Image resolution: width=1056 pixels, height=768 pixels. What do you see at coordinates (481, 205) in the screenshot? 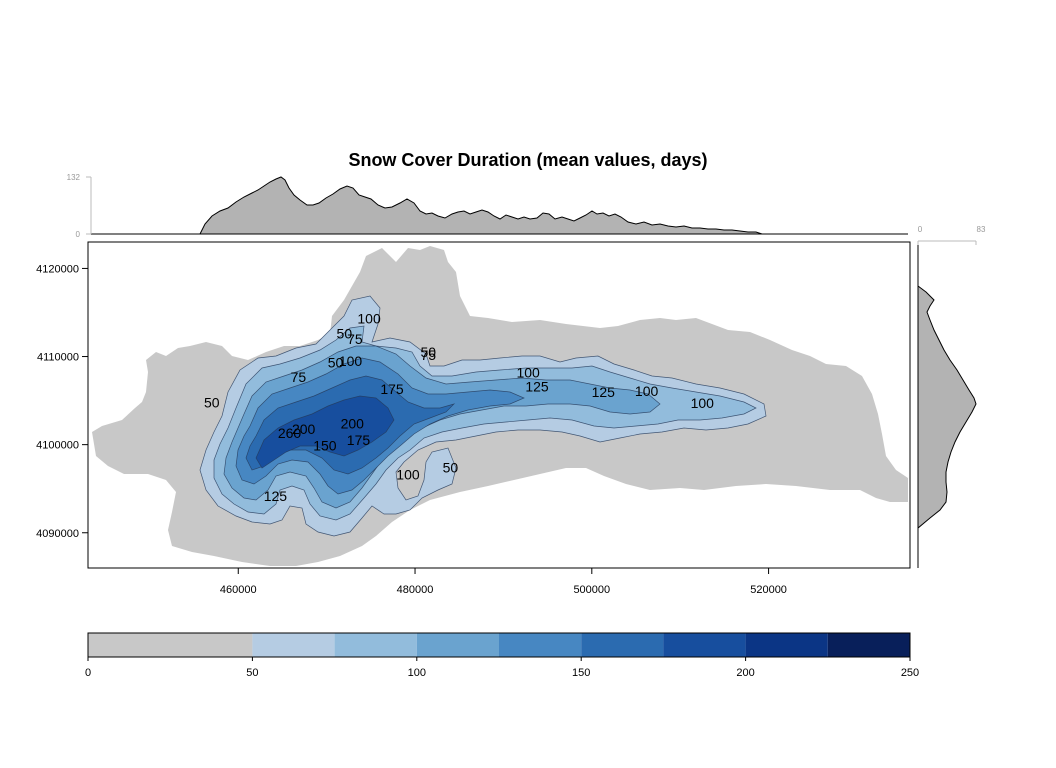
I see `top-histogram-area` at bounding box center [481, 205].